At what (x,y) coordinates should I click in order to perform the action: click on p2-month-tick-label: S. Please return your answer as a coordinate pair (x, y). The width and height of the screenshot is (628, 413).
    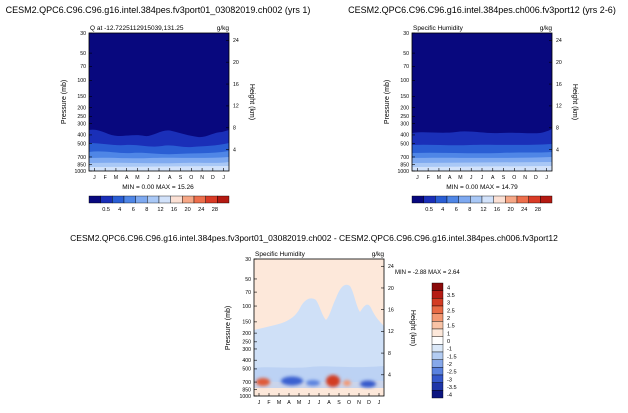
    Looking at the image, I should click on (504, 178).